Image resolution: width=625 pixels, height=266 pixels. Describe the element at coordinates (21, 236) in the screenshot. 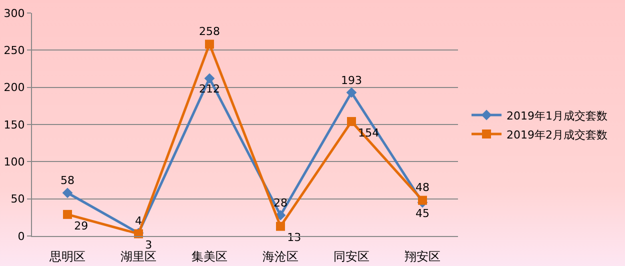

I see `y-tick-label: 0` at that location.